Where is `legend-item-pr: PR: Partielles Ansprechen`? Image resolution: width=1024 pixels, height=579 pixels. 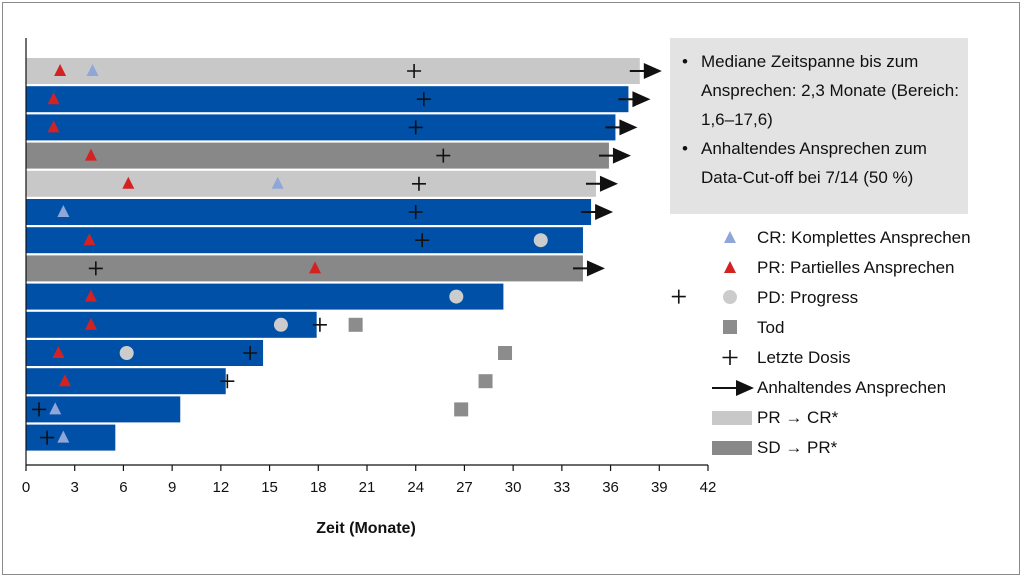
legend-item-pr: PR: Partielles Ansprechen is located at coordinates (860, 268).